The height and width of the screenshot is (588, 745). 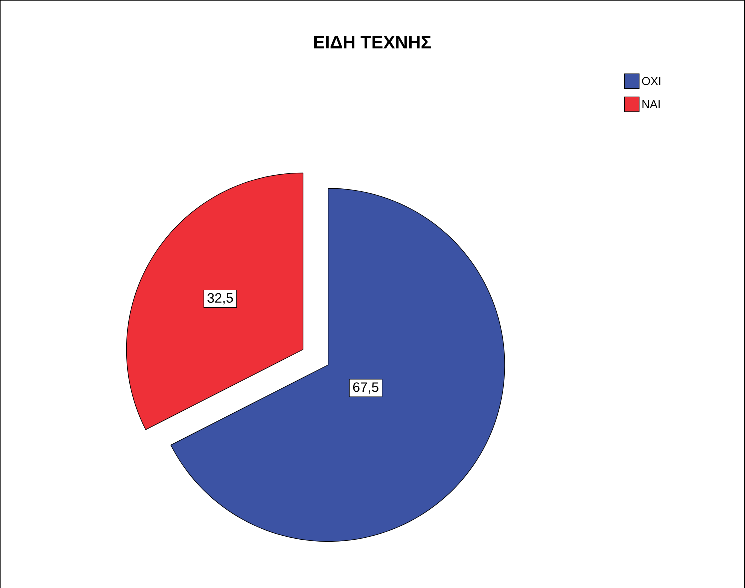 I want to click on chart-title: ΕΙΔΗ ΤΕΧΝΗΣ, so click(x=373, y=42).